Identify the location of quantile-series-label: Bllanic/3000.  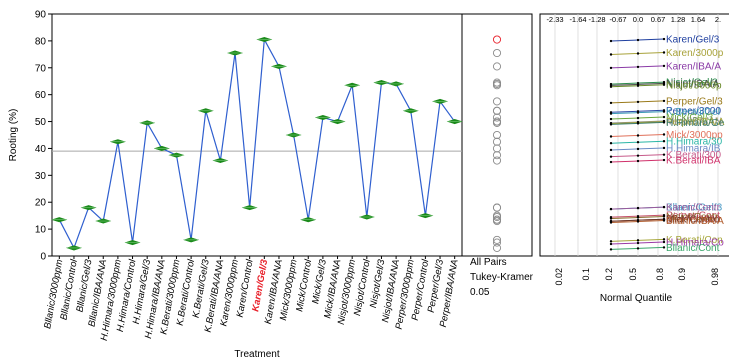
(693, 220).